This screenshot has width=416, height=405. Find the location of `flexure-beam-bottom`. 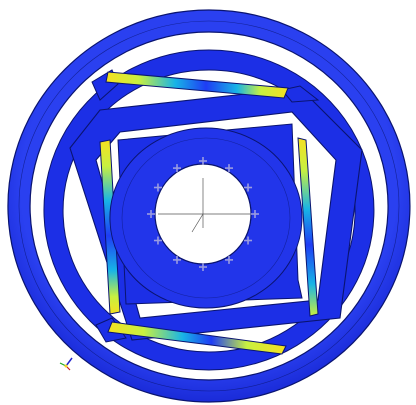

flexure-beam-bottom is located at coordinates (197, 338).